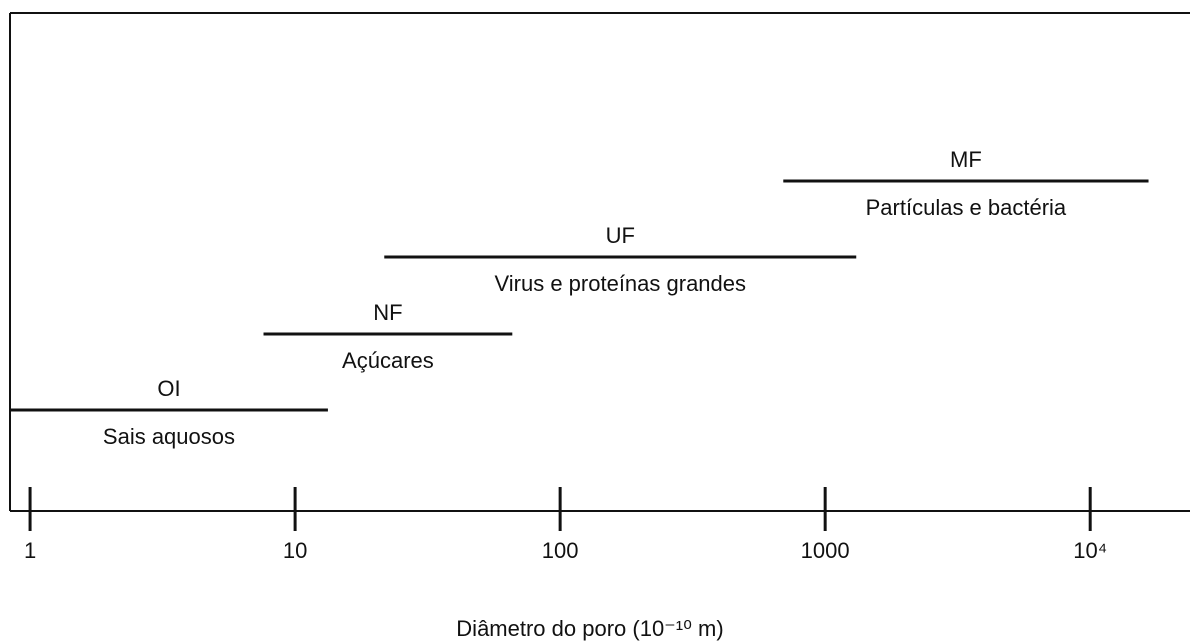  What do you see at coordinates (1090, 550) in the screenshot?
I see `x-tick-label: 10⁴` at bounding box center [1090, 550].